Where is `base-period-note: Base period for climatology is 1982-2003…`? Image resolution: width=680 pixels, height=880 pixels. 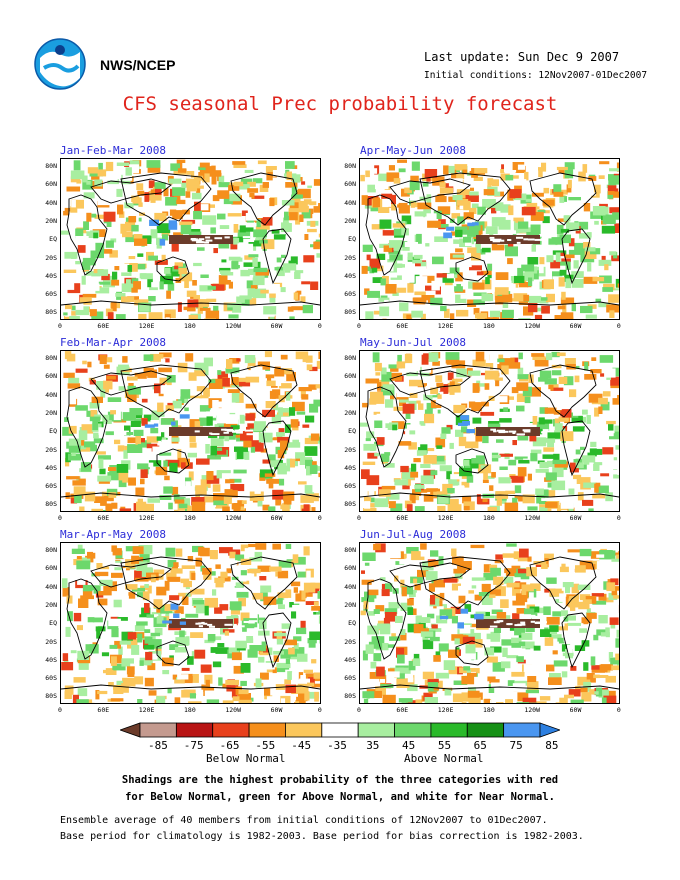 base-period-note: Base period for climatology is 1982-2003… is located at coordinates (322, 836).